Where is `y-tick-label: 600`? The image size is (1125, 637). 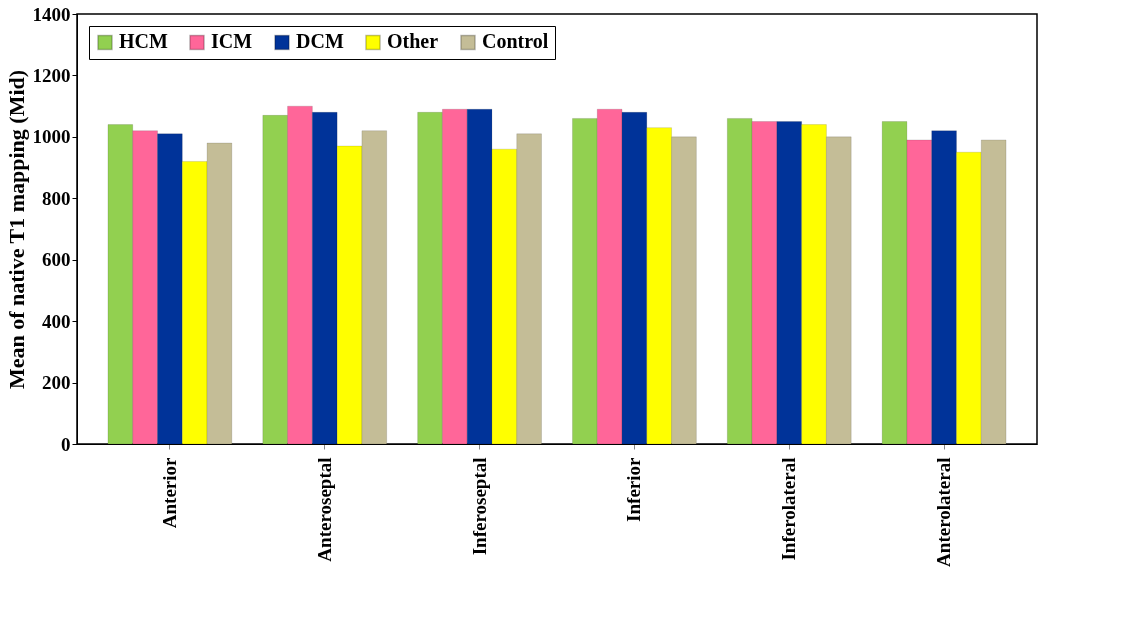
y-tick-label: 600 is located at coordinates (56, 260).